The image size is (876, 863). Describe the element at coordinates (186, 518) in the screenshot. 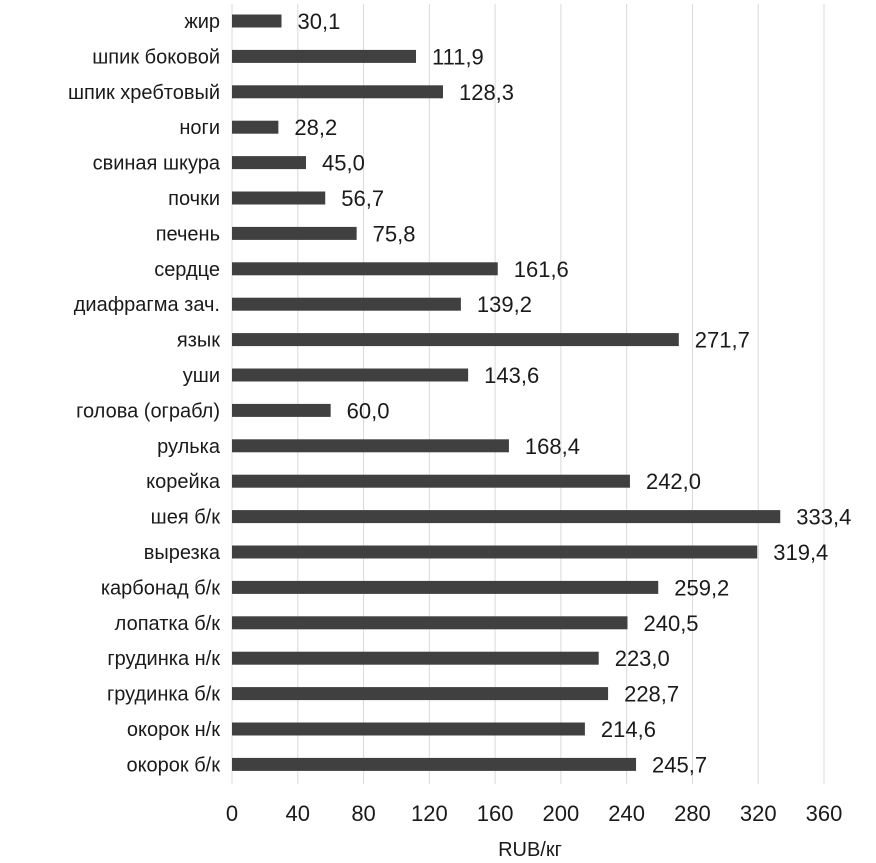

I see `category-label: шея б/к` at that location.